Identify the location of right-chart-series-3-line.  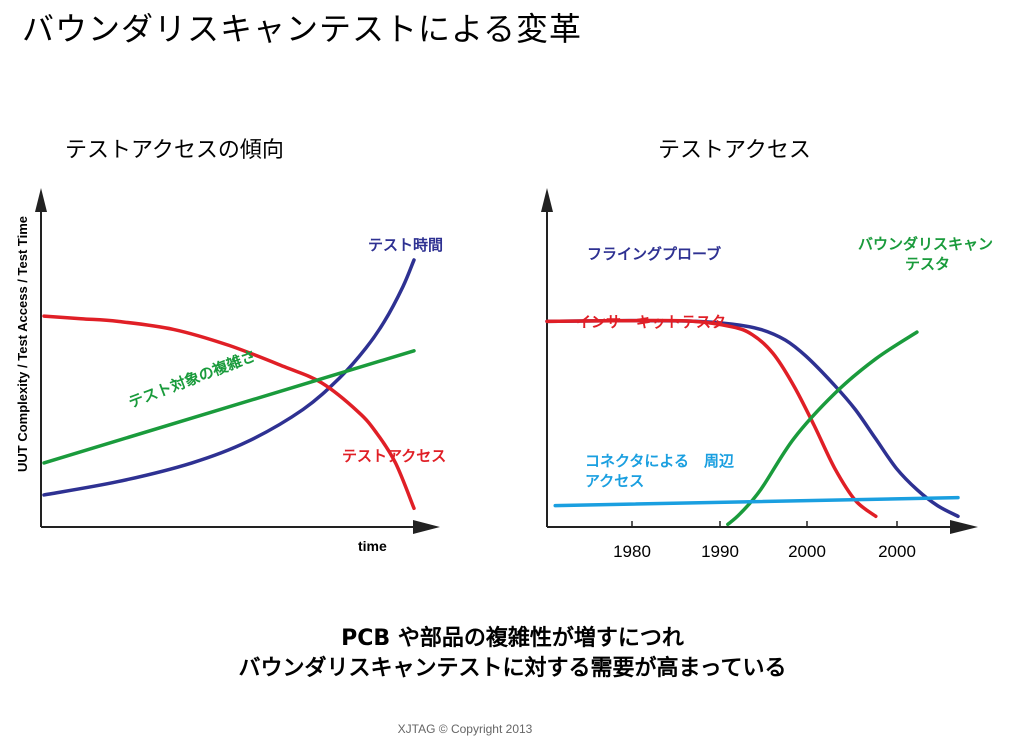
(756, 501).